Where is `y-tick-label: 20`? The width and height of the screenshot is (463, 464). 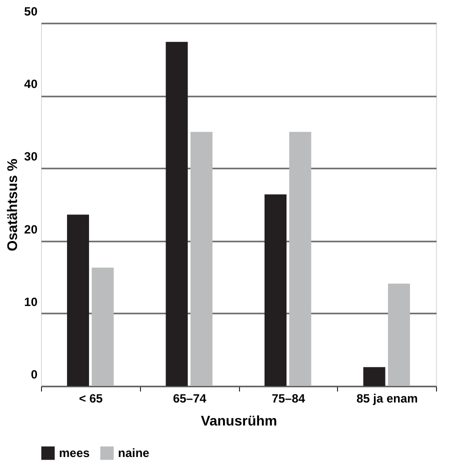
y-tick-label: 20 is located at coordinates (31, 229).